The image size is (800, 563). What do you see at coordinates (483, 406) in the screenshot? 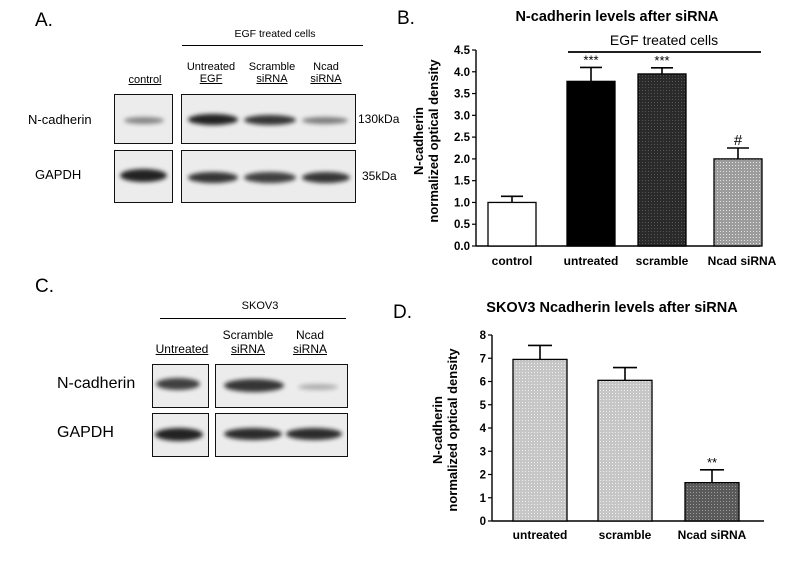
I see `y-tick-label: 5` at bounding box center [483, 406].